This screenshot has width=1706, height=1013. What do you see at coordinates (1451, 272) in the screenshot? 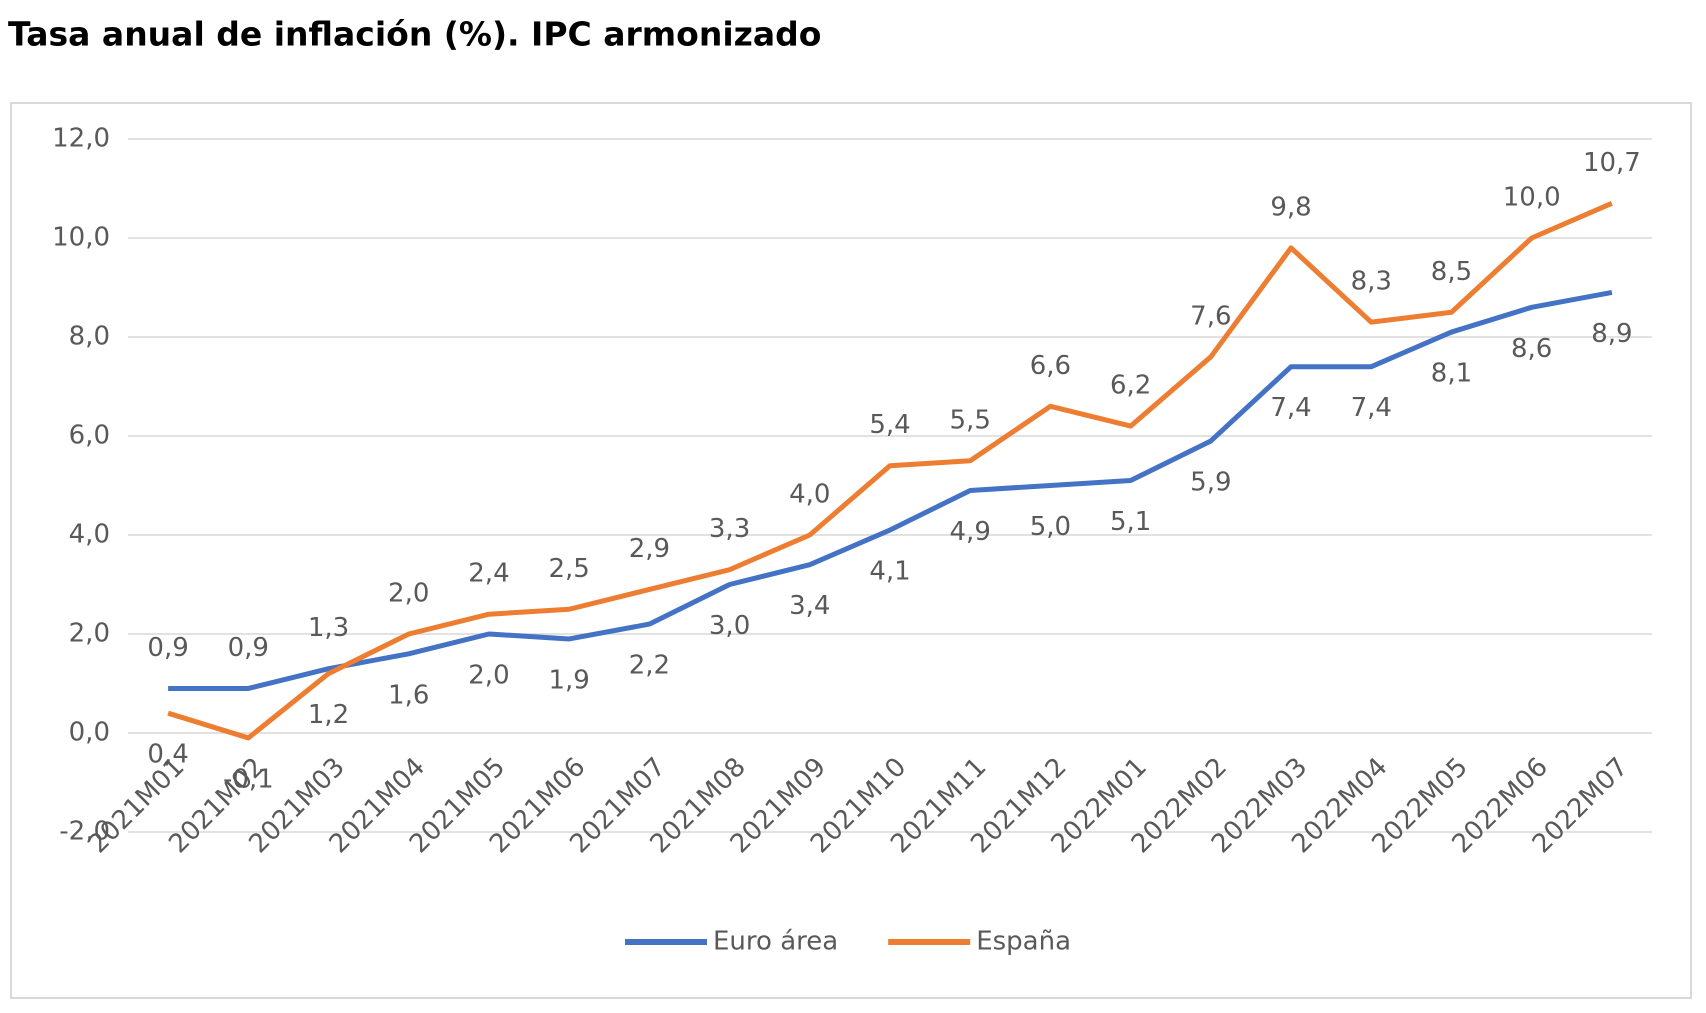
I see `data-label: 8,5` at bounding box center [1451, 272].